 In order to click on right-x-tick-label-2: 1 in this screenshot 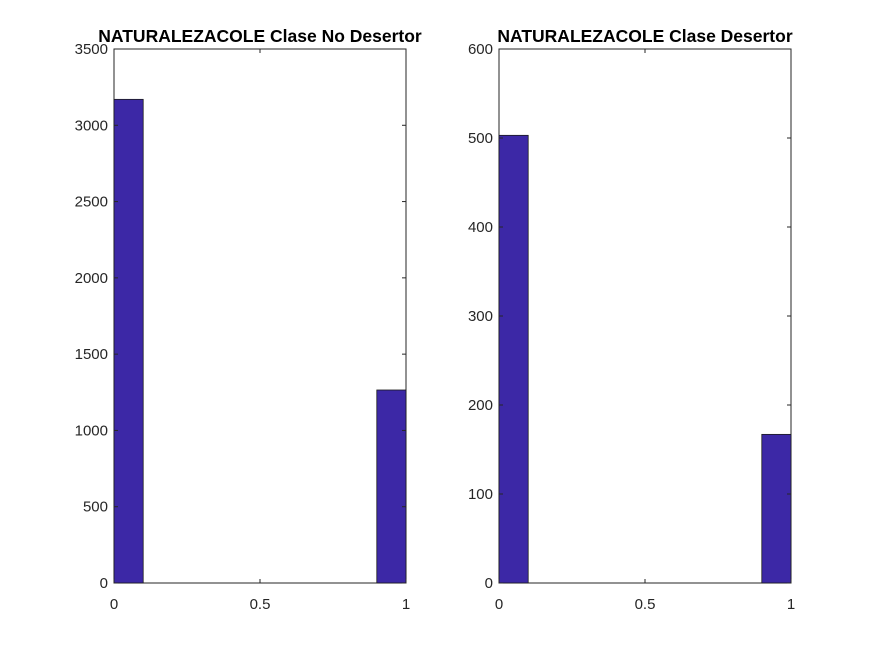, I will do `click(791, 604)`.